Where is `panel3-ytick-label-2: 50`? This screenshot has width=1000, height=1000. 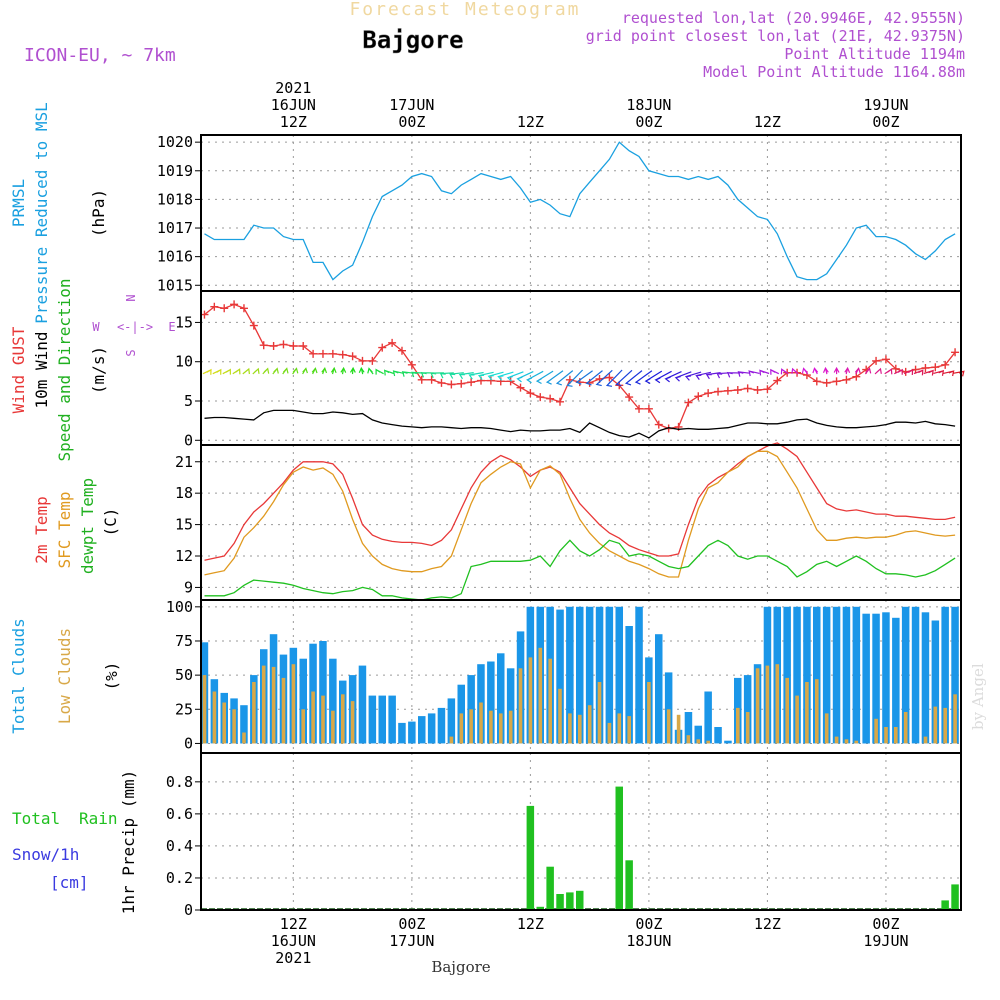
panel3-ytick-label-2: 50 is located at coordinates (184, 675).